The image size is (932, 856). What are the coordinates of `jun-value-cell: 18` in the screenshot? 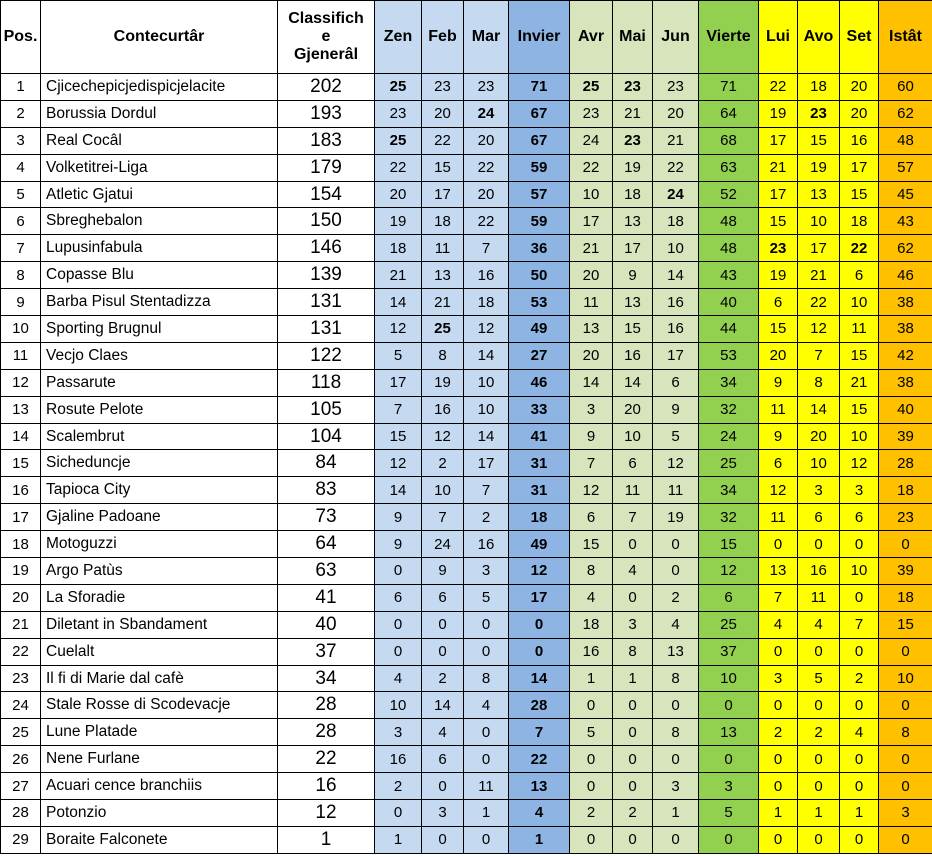 It's located at (675, 221).